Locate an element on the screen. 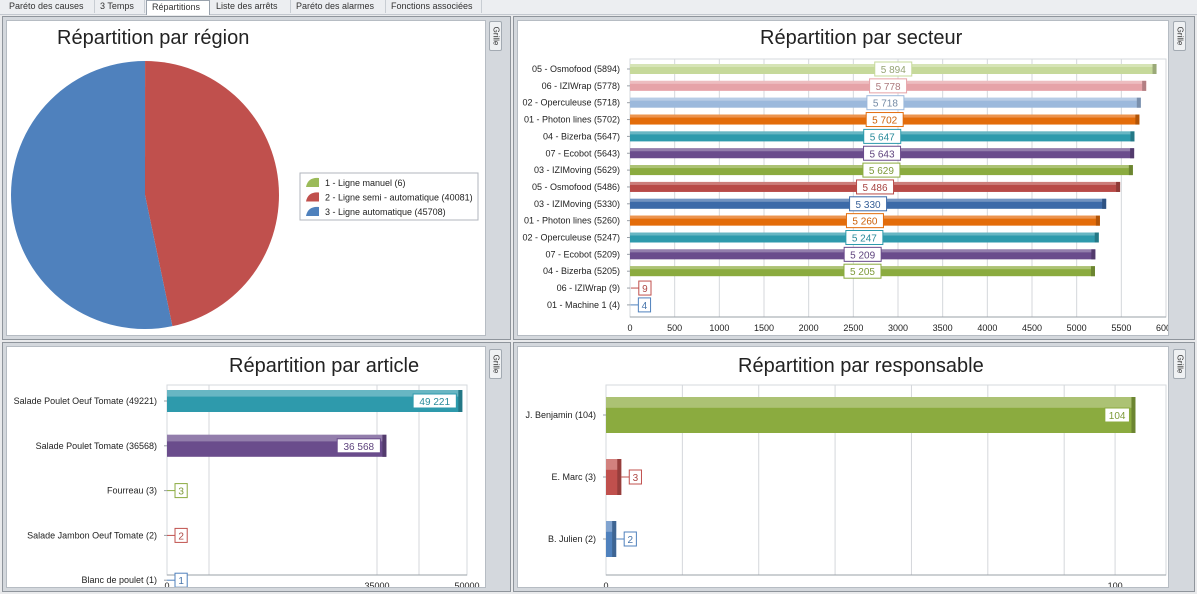 This screenshot has width=1197, height=594. grille-toggle-secteur: Grille is located at coordinates (1179, 36).